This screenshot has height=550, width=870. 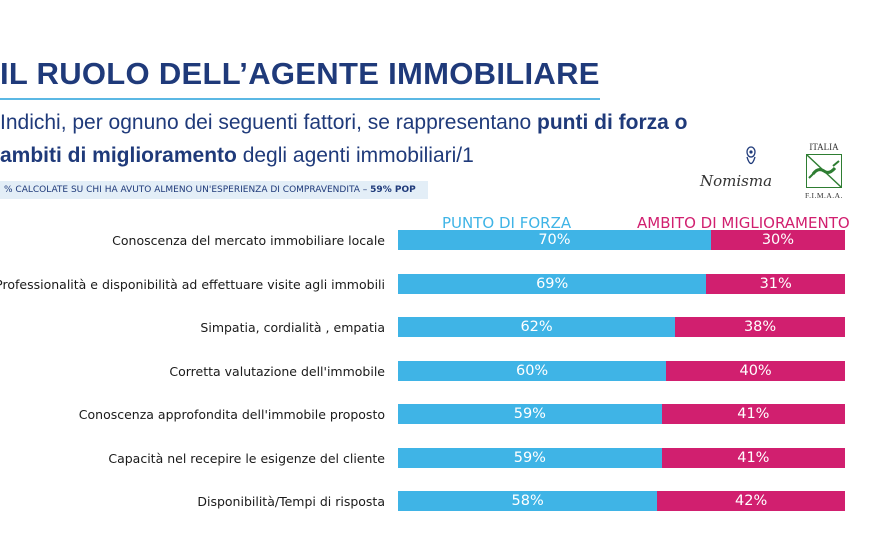 What do you see at coordinates (745, 171) in the screenshot?
I see `nomisma-logo: Nomisma` at bounding box center [745, 171].